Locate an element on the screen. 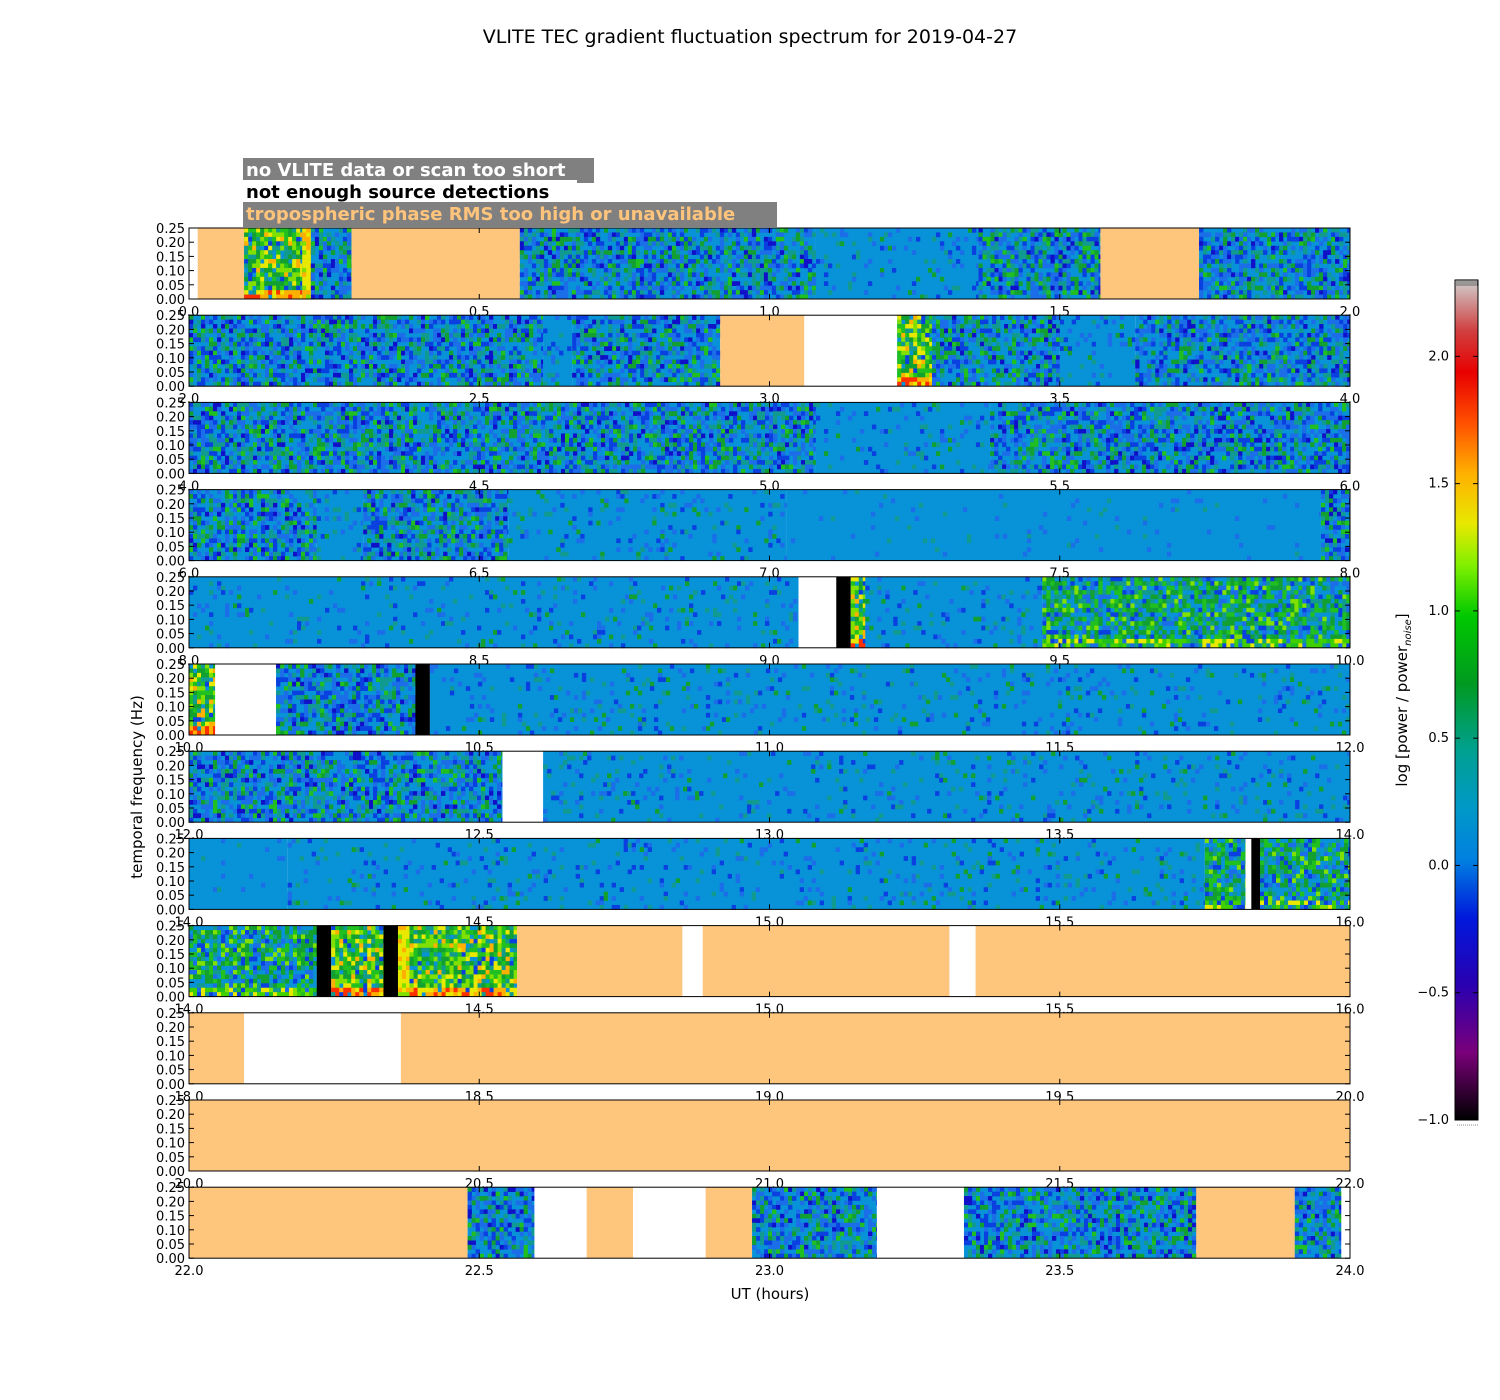  panel-5-segment-5-sparse is located at coordinates (954, 612).